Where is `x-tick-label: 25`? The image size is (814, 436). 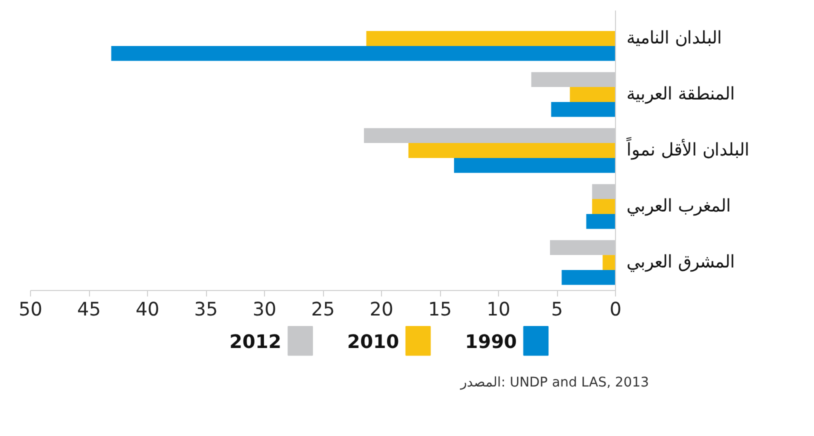
x-tick-label: 25 is located at coordinates (323, 310).